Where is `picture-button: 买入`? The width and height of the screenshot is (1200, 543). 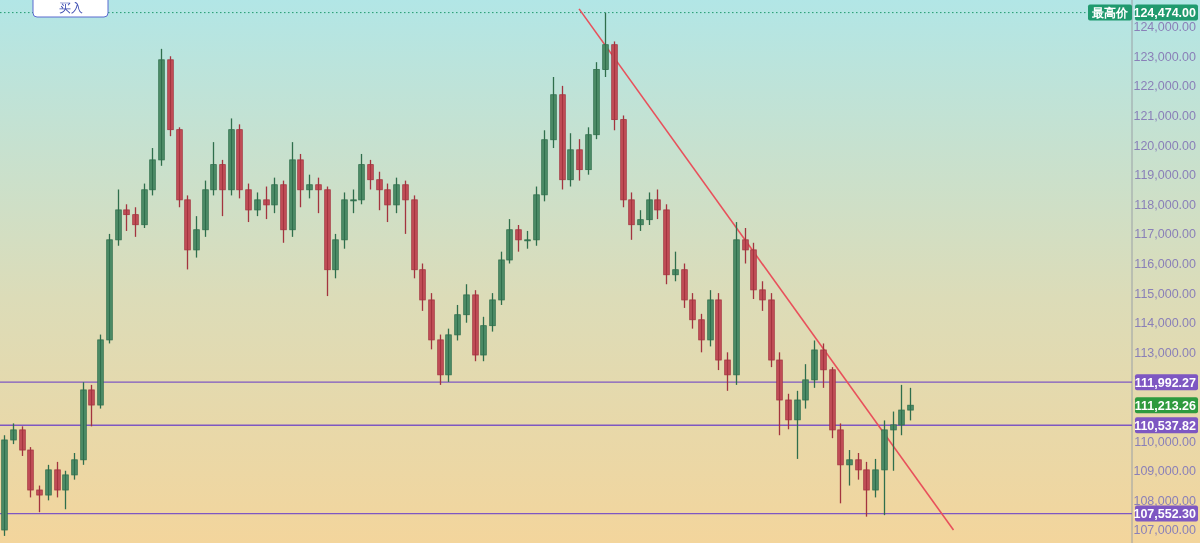 picture-button: 买入 is located at coordinates (70, 9).